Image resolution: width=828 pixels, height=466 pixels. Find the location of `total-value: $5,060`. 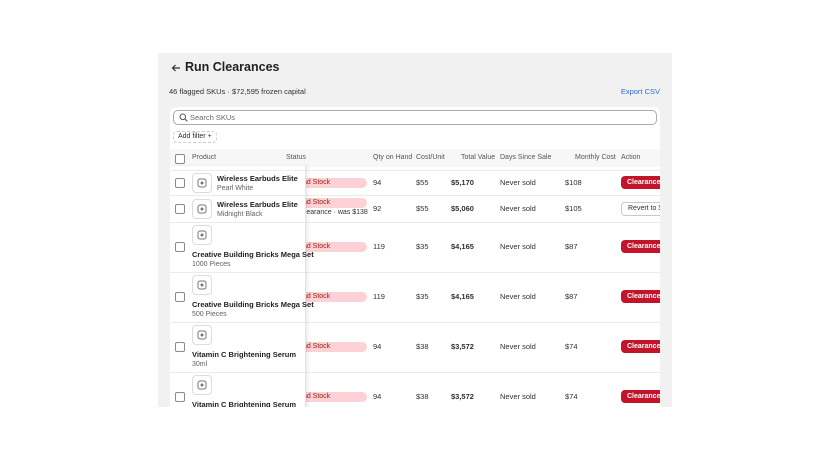

total-value: $5,060 is located at coordinates (462, 208).